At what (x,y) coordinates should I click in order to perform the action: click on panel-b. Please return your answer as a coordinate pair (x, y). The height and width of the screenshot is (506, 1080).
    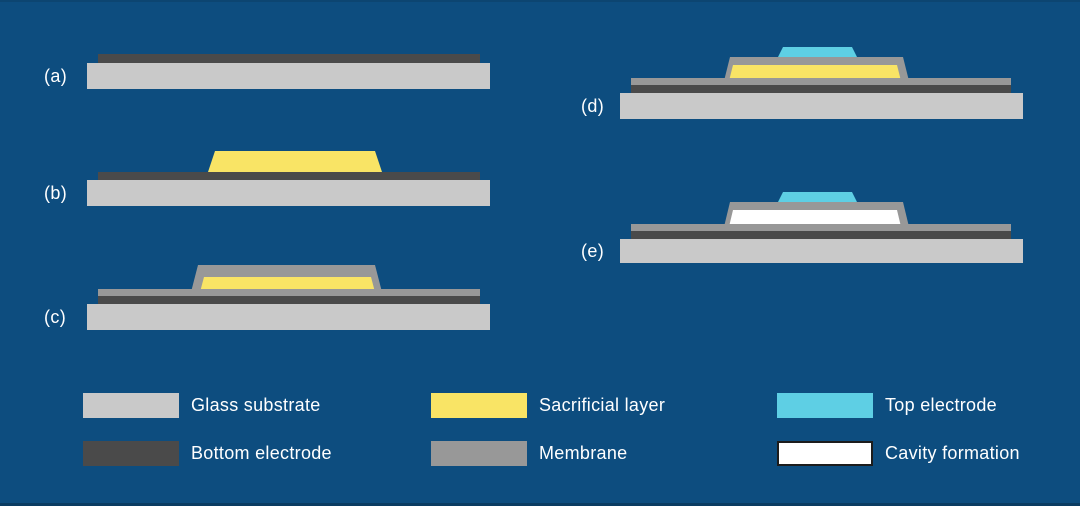
    Looking at the image, I should click on (288, 178).